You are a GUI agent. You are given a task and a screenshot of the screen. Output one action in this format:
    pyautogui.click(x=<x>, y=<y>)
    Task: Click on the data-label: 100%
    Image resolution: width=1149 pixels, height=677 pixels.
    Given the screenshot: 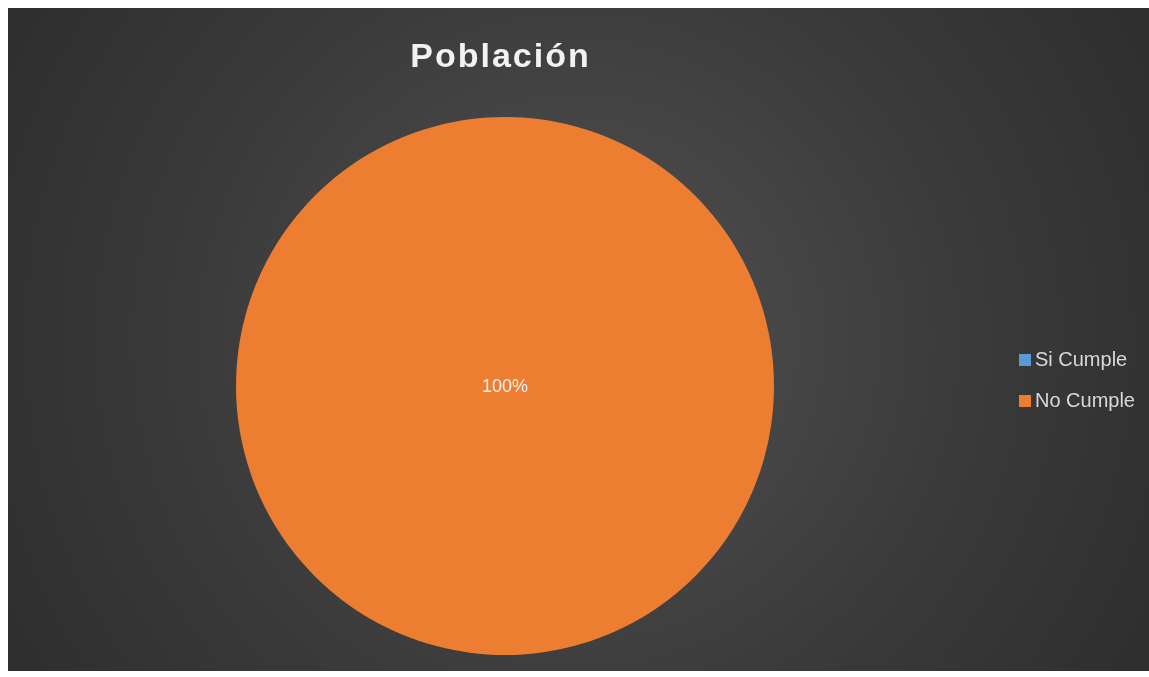 What is the action you would take?
    pyautogui.click(x=505, y=386)
    